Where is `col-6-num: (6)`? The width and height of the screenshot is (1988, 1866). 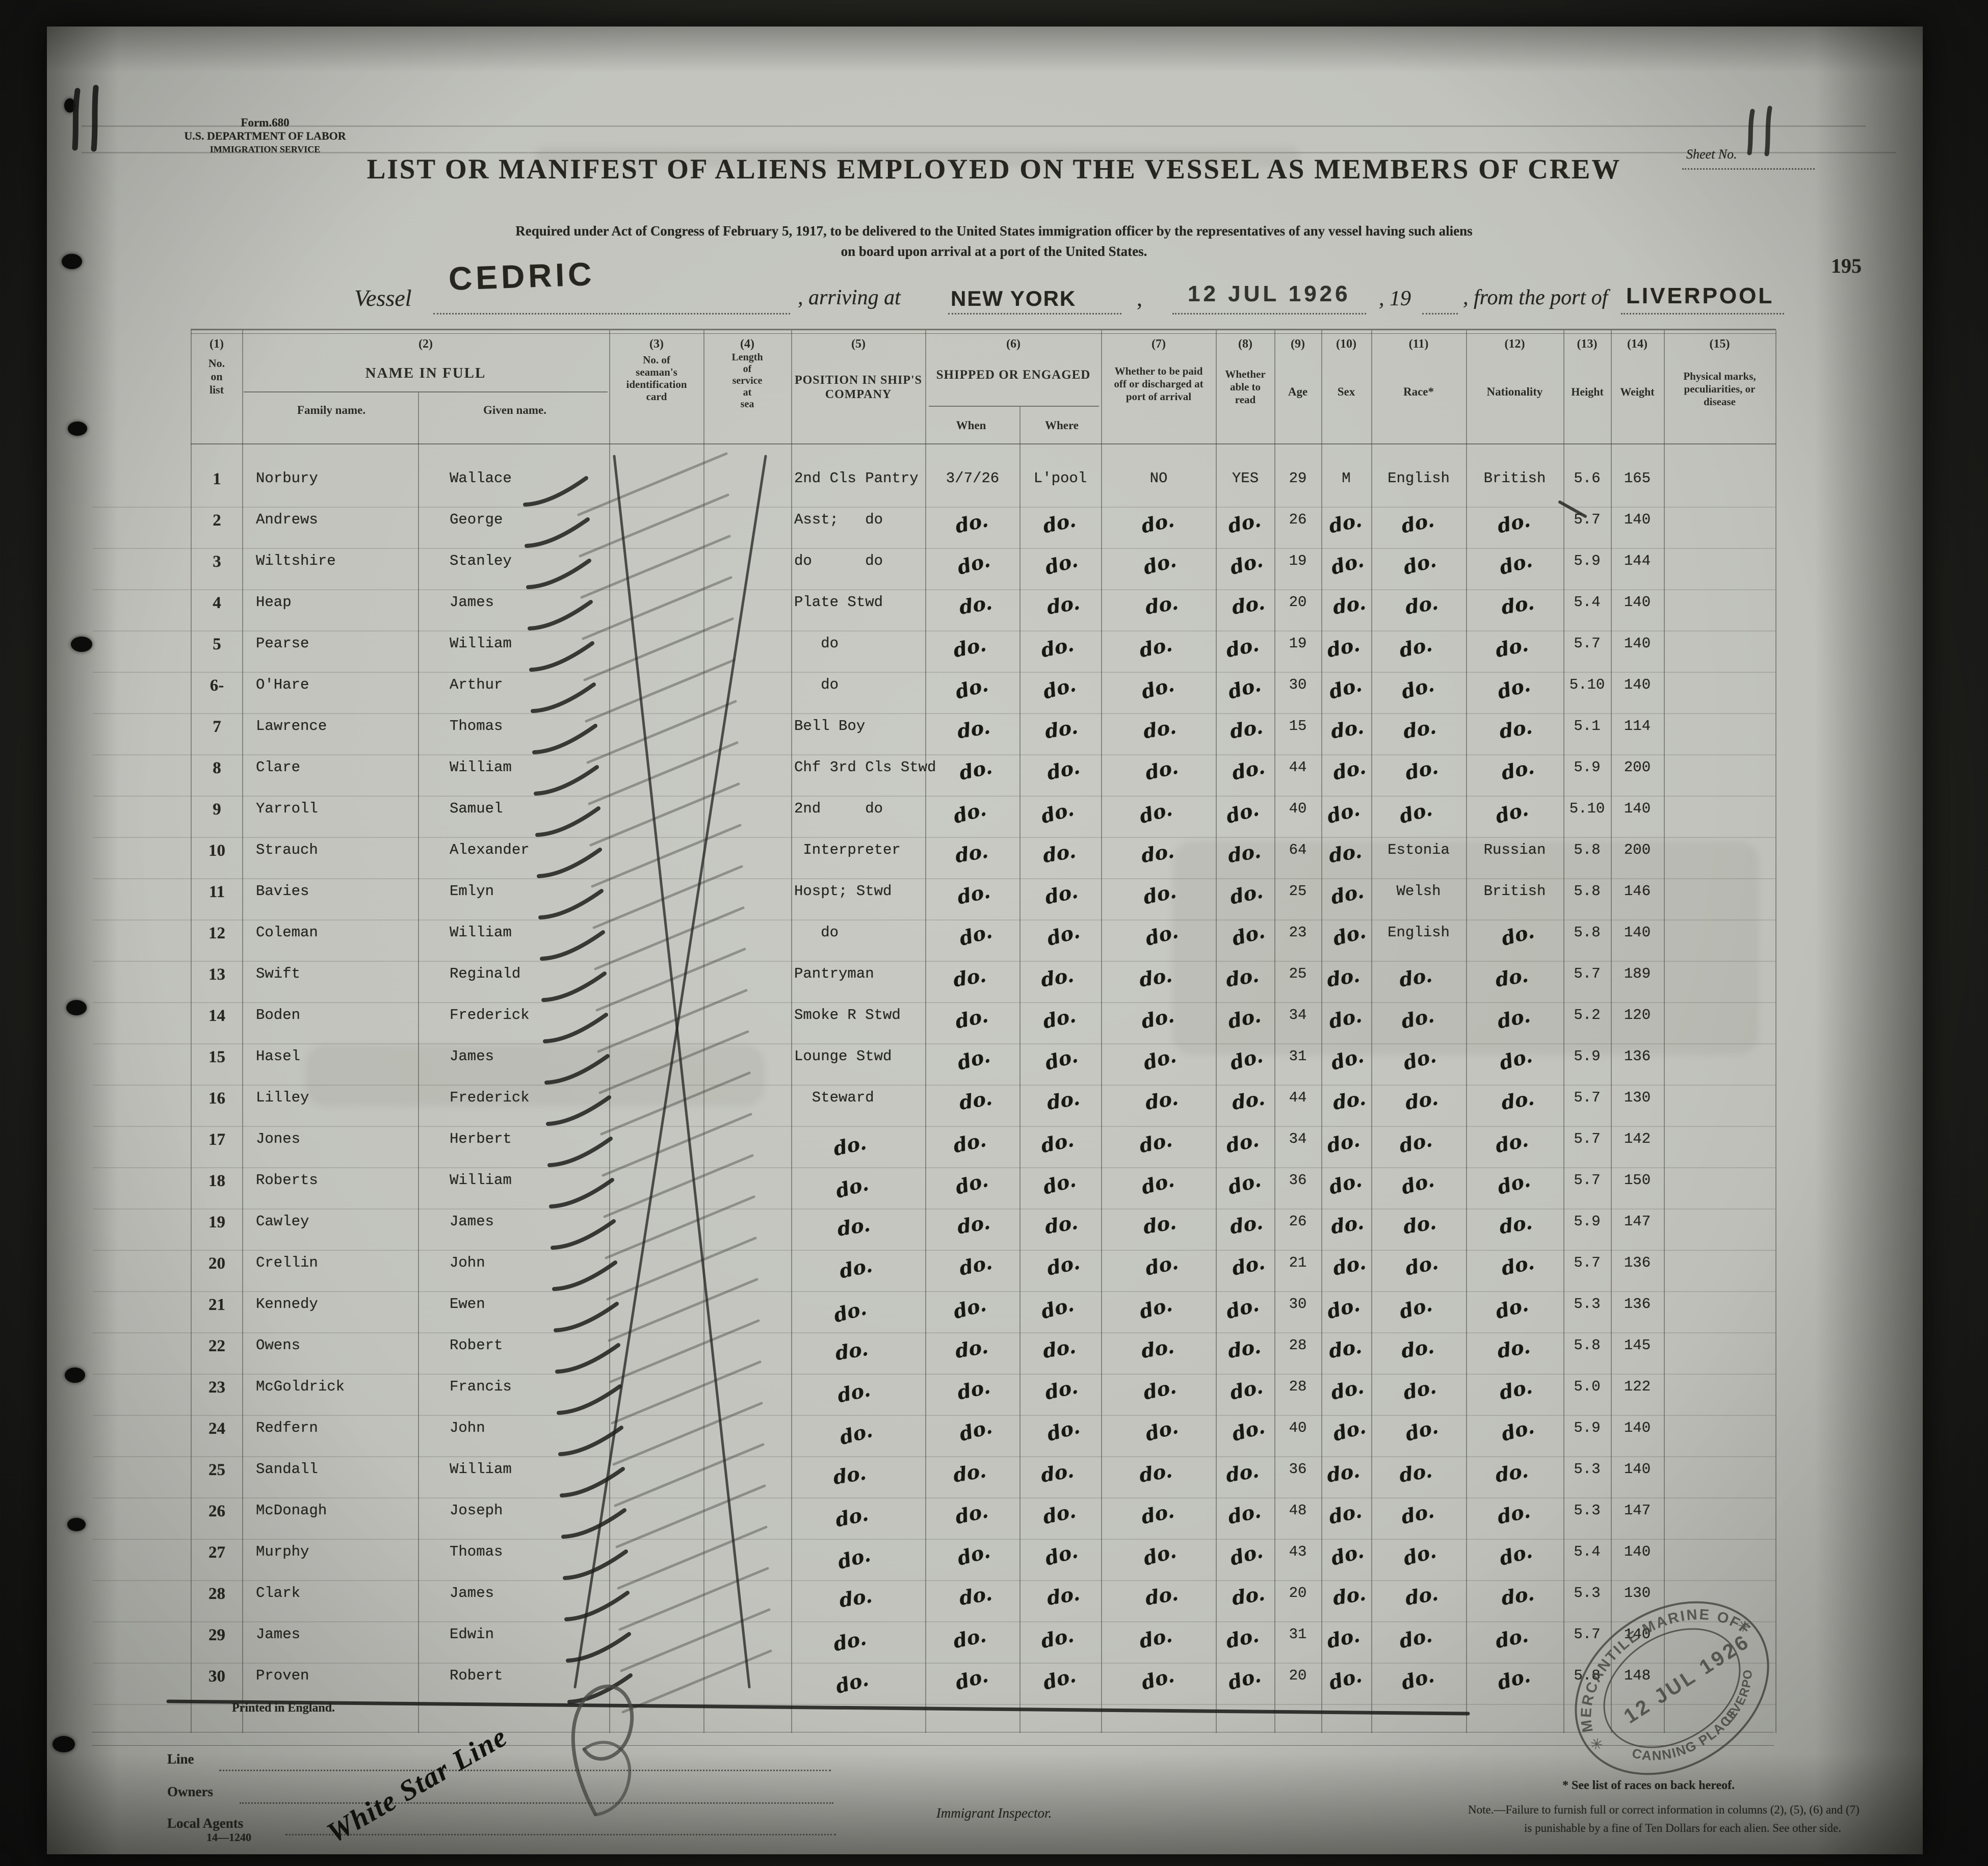 col-6-num: (6) is located at coordinates (1014, 344).